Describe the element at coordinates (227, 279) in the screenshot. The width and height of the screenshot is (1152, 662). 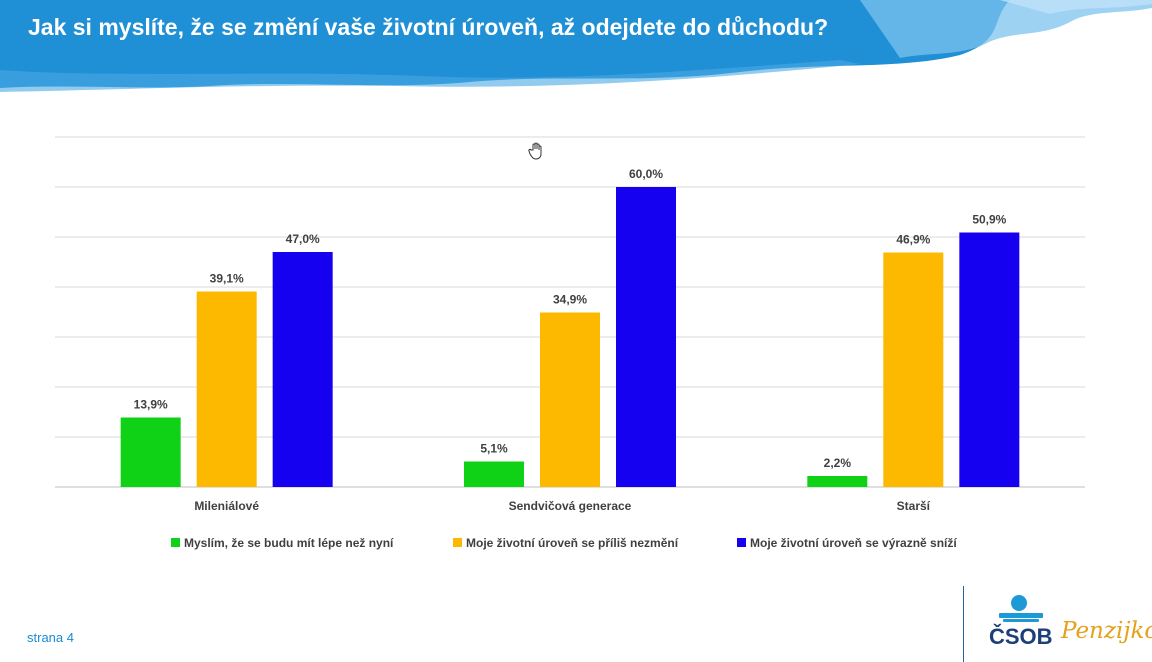
I see `data-label: 39,1%` at that location.